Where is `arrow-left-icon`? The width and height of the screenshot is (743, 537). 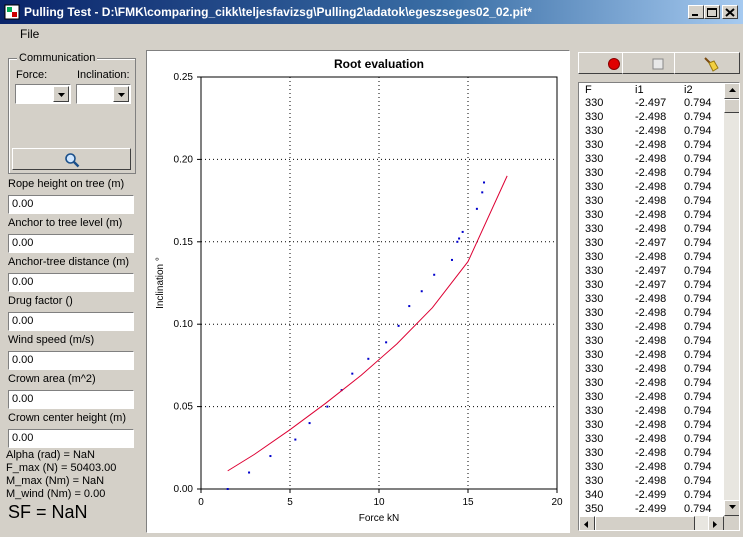 arrow-left-icon is located at coordinates (586, 524).